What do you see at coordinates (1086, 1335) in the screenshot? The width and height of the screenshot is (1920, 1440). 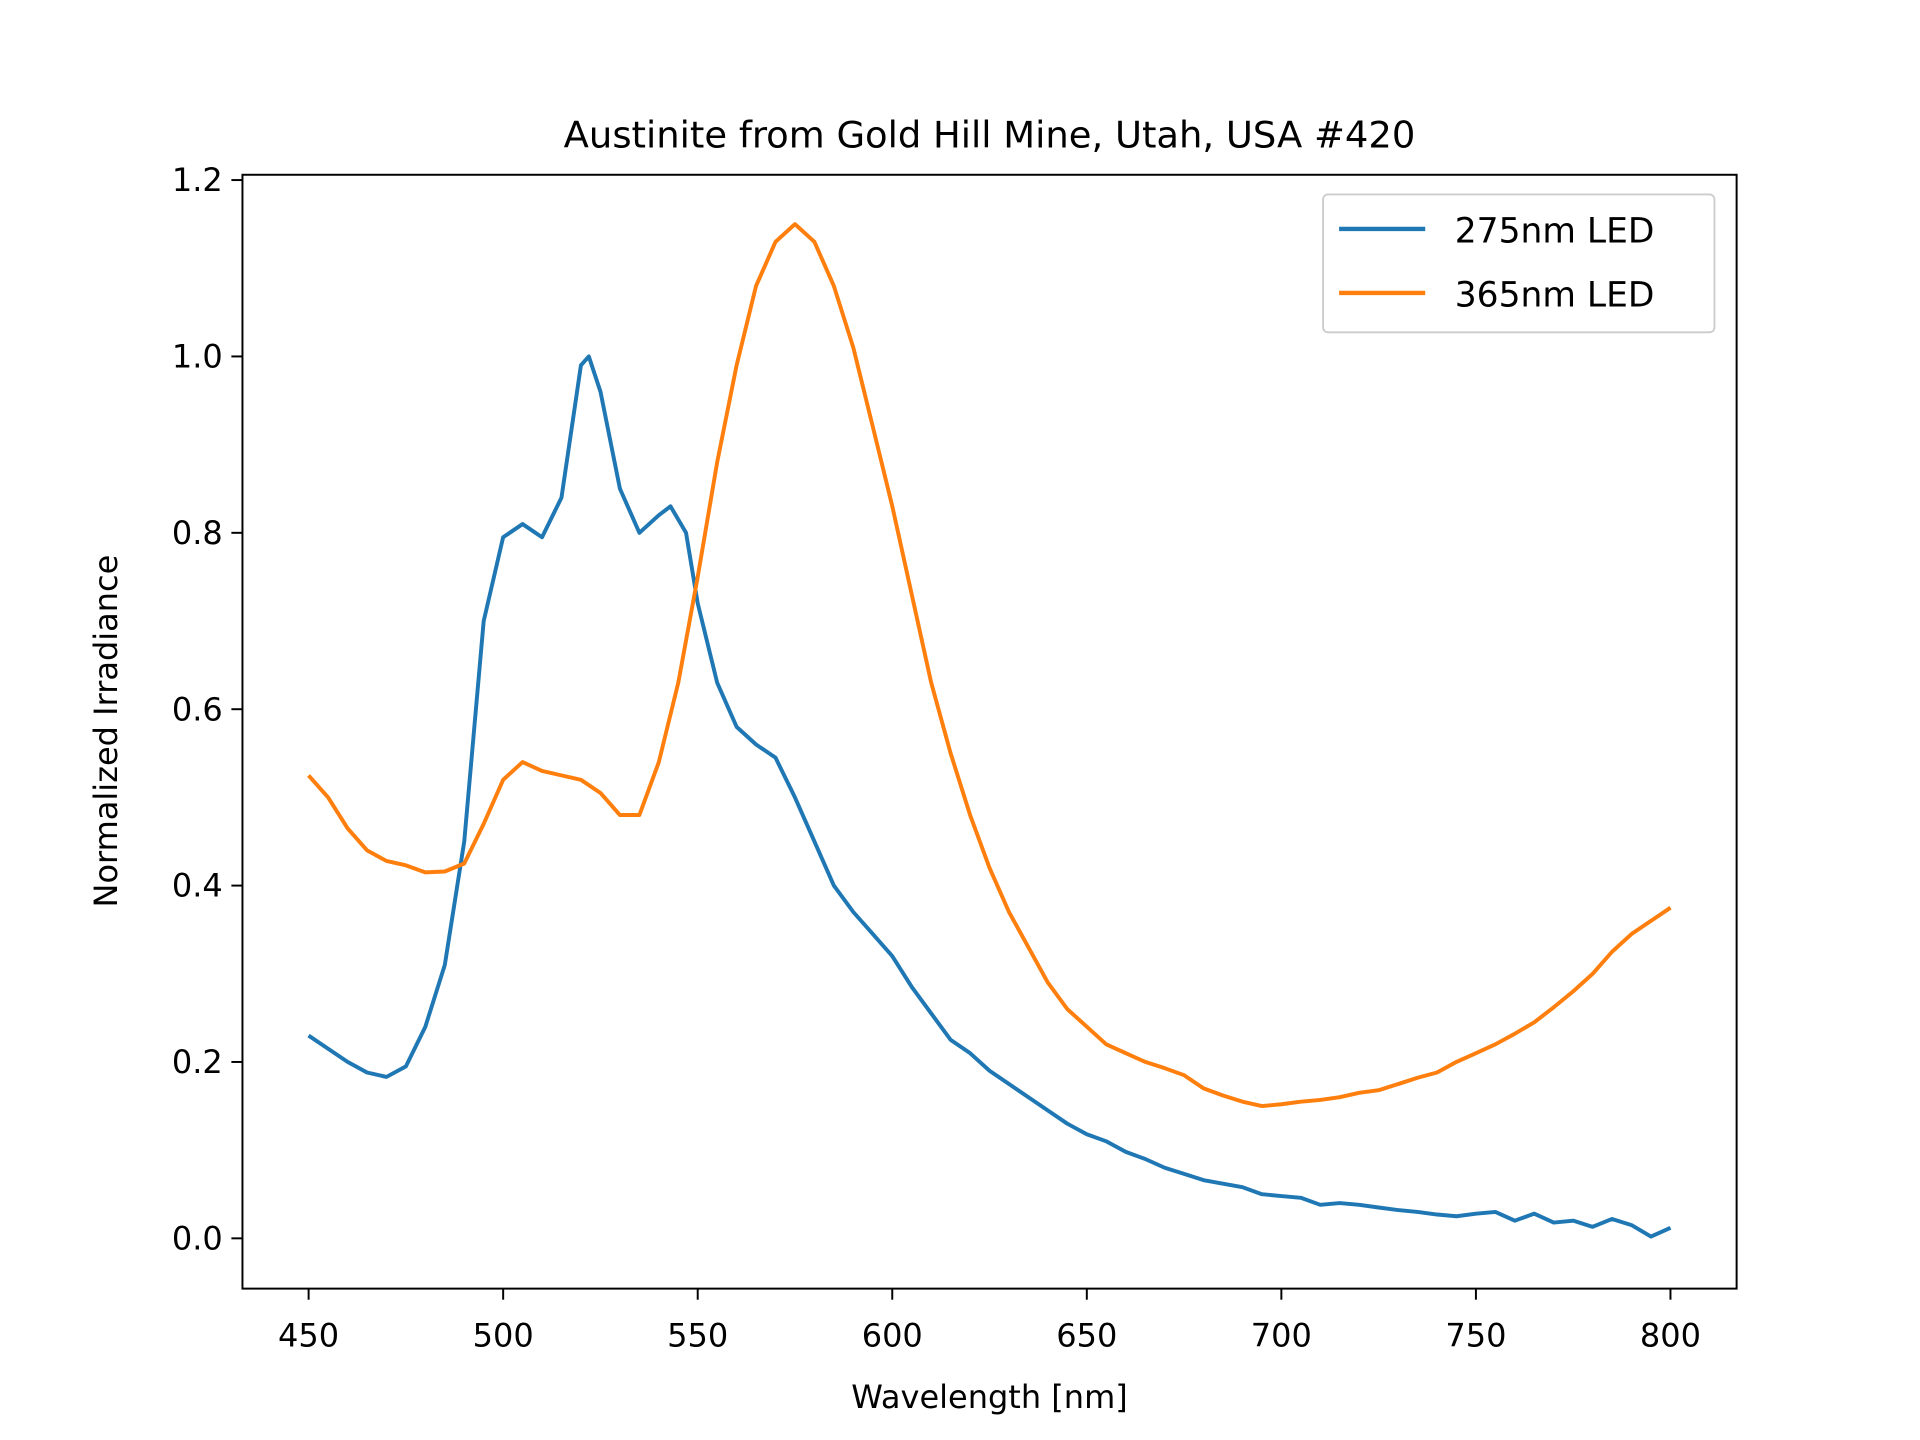 I see `x-tick-label: 650` at bounding box center [1086, 1335].